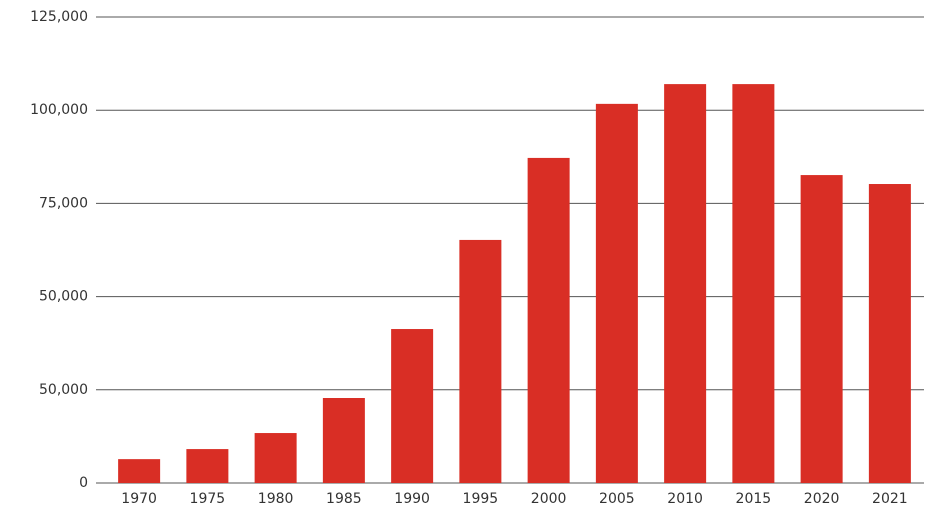 This screenshot has height=523, width=950. What do you see at coordinates (139, 499) in the screenshot?
I see `x-tick-label: 1970` at bounding box center [139, 499].